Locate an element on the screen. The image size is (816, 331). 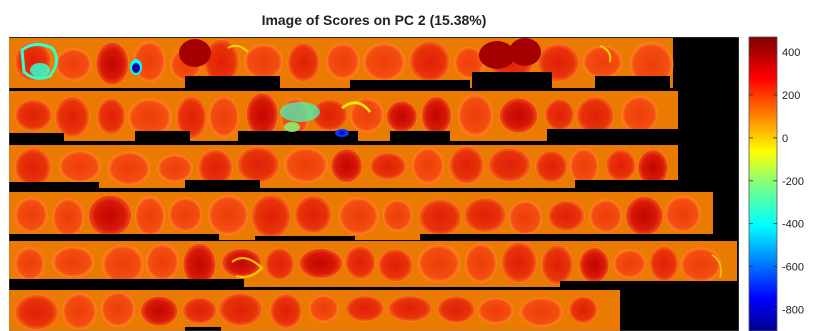
colorbar-tick-label: -200 is located at coordinates (793, 182).